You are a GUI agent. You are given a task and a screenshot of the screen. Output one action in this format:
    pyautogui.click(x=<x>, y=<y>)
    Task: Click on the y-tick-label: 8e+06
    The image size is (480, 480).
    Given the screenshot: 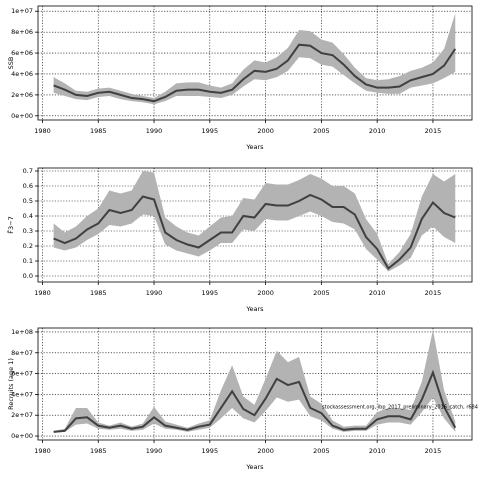 What is the action you would take?
    pyautogui.click(x=22, y=32)
    